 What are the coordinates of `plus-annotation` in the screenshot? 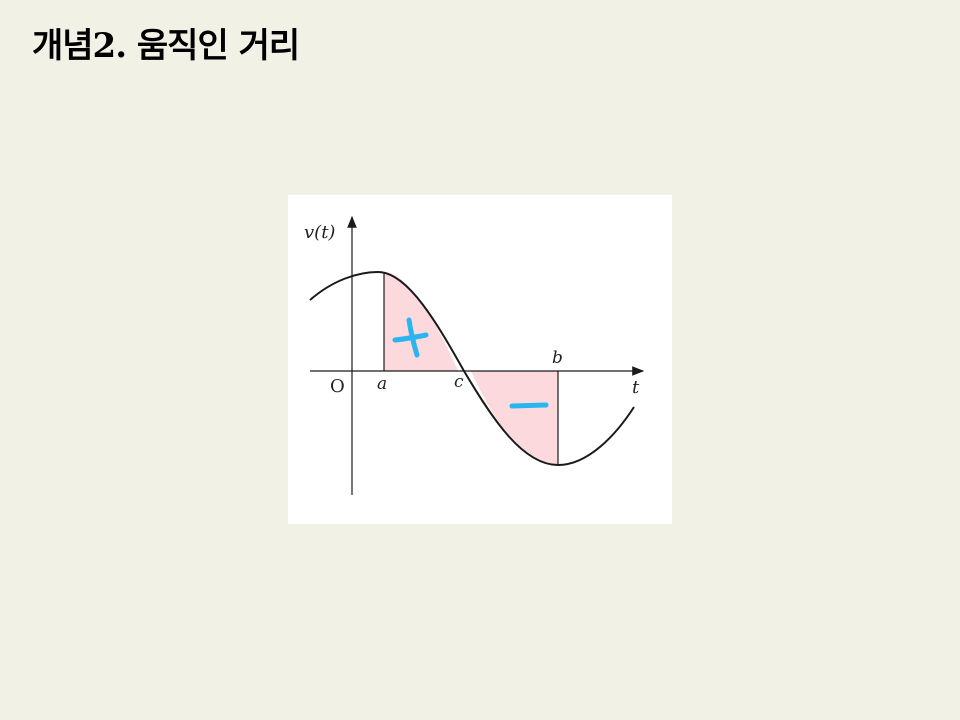 It's located at (410, 337).